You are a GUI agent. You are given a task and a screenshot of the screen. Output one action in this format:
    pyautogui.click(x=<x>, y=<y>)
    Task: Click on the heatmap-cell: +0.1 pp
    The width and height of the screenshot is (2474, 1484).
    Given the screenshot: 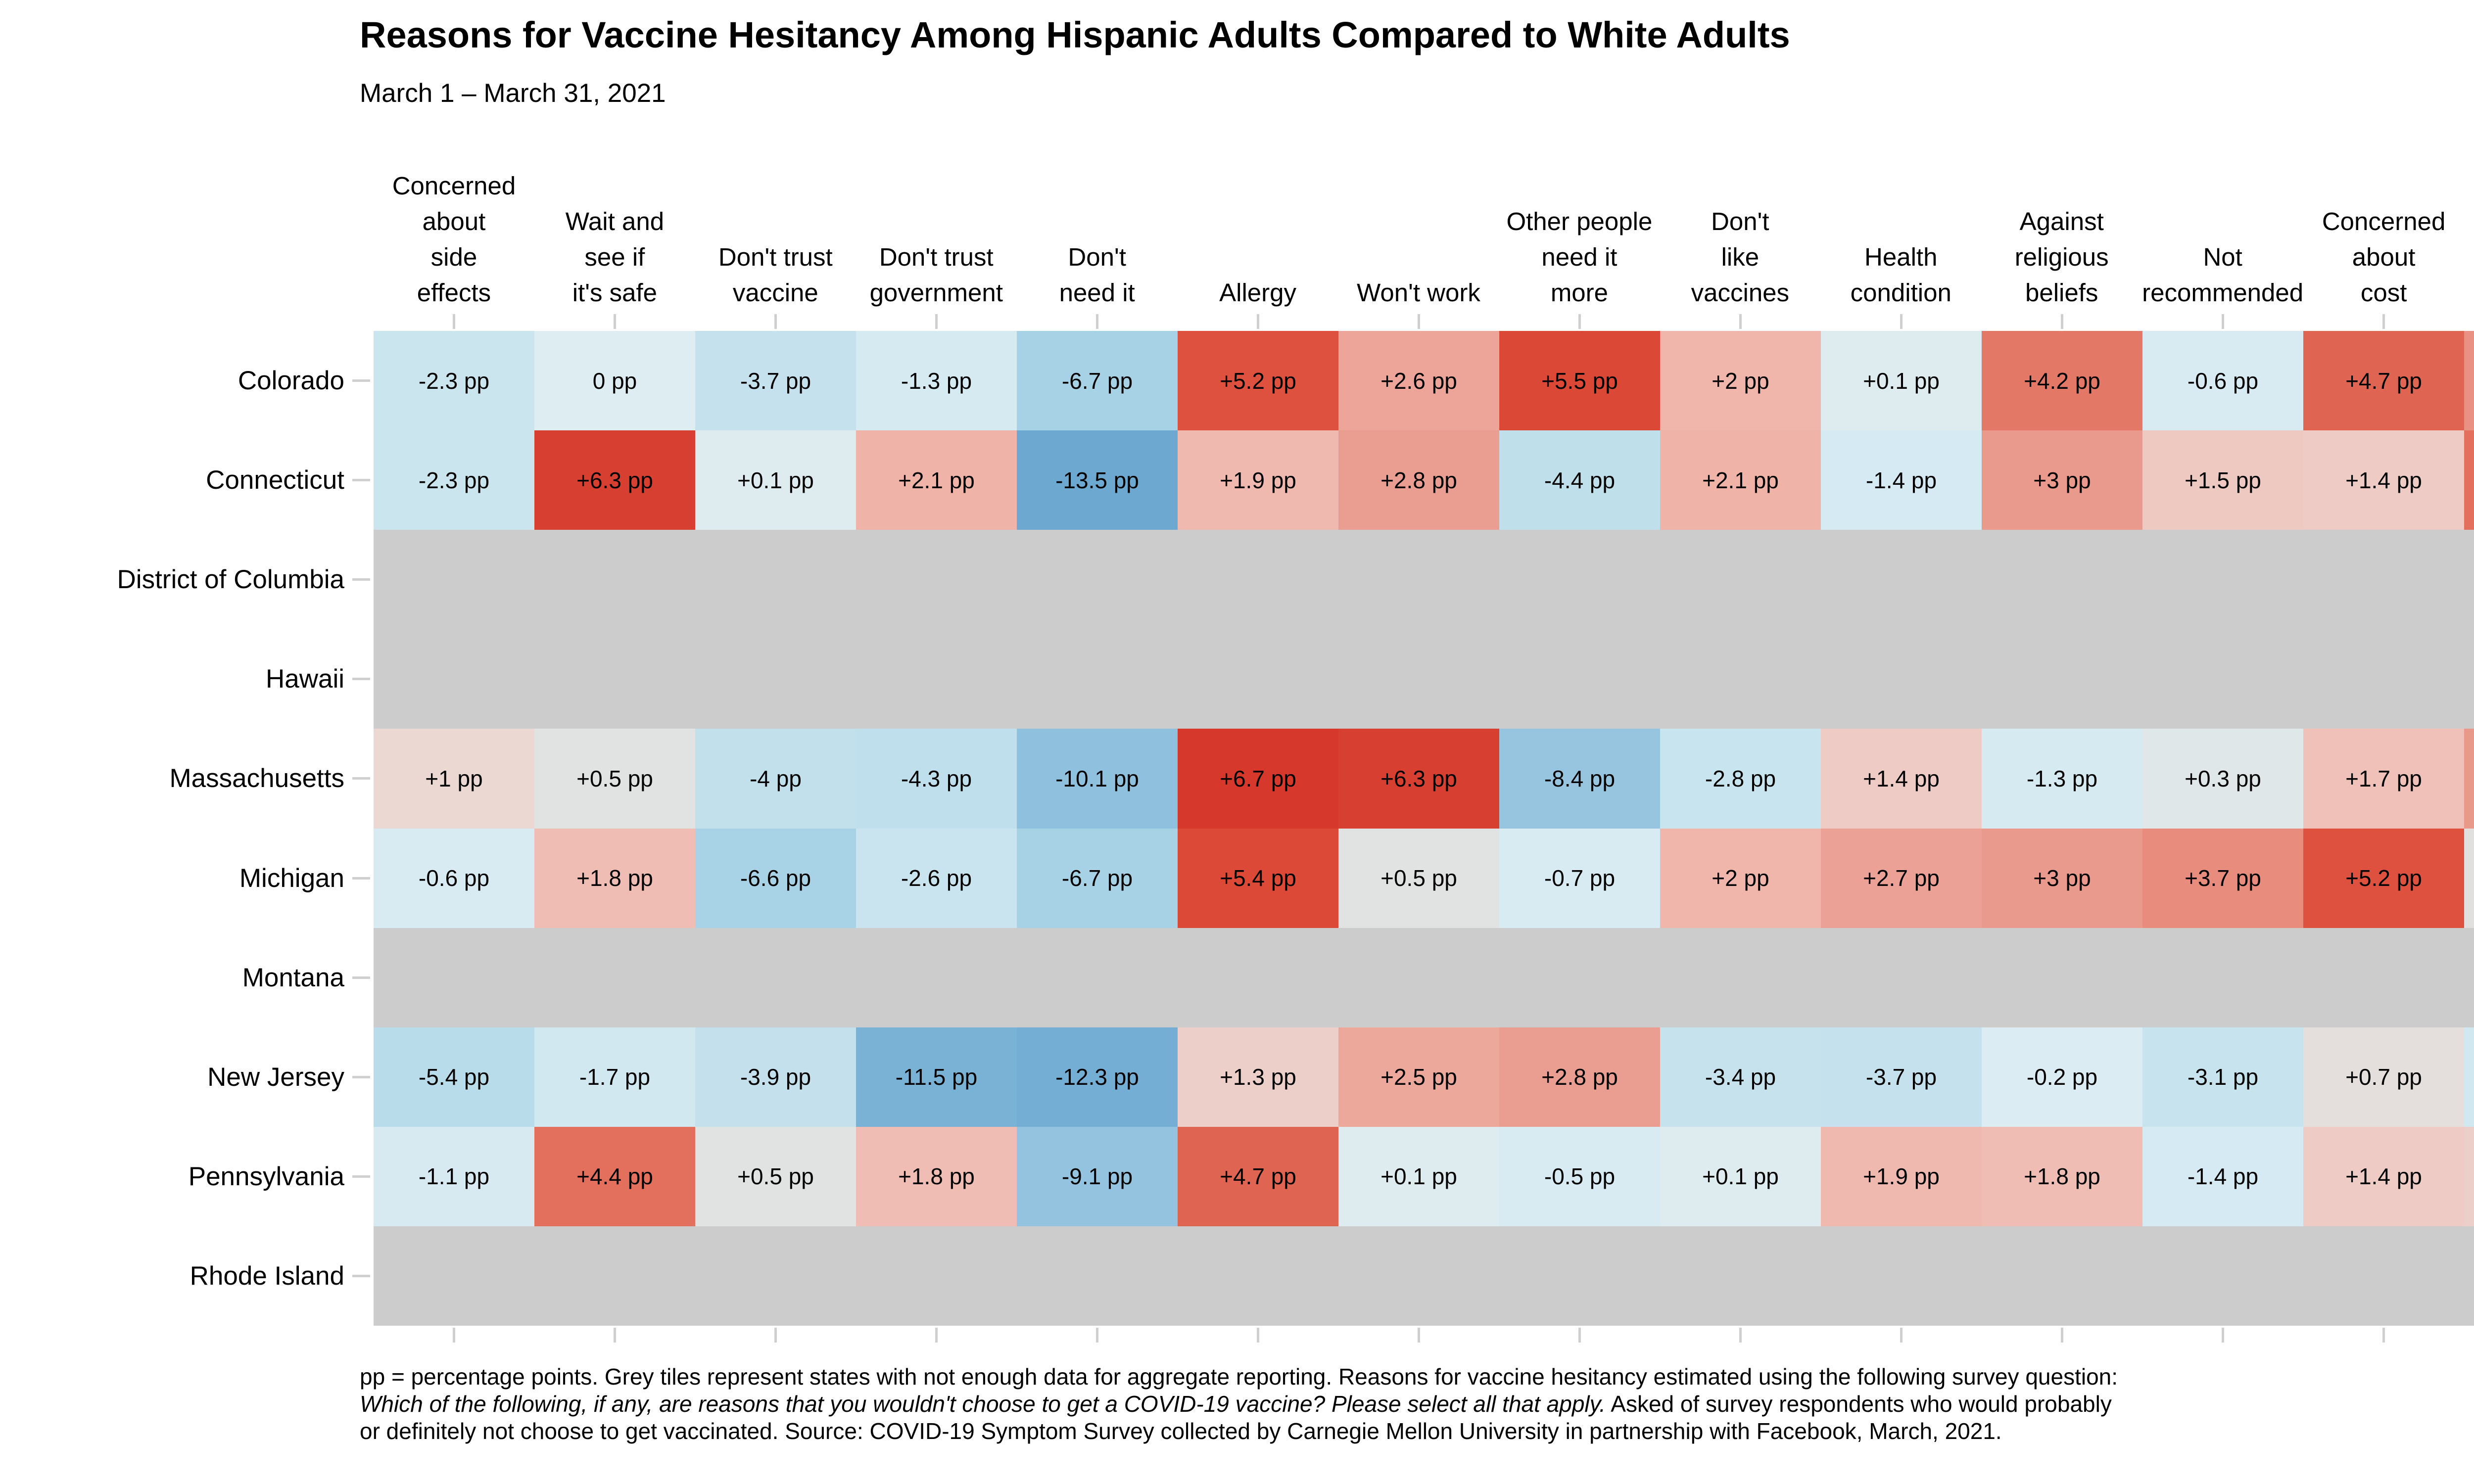 What is the action you would take?
    pyautogui.click(x=776, y=480)
    